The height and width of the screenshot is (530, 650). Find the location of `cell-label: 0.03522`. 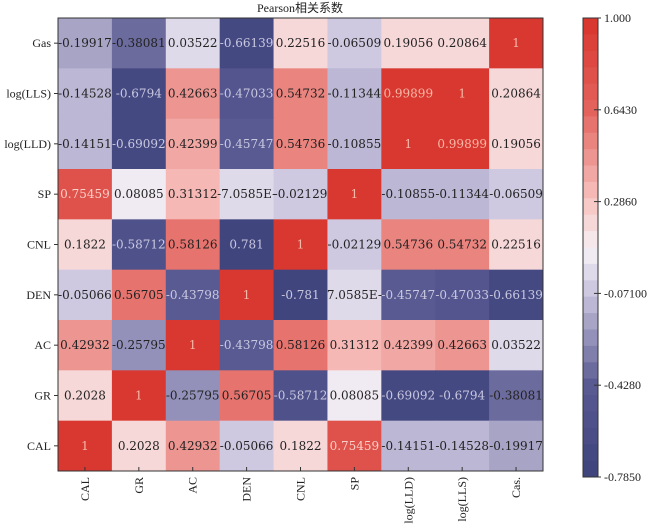

cell-label: 0.03522 is located at coordinates (193, 43).